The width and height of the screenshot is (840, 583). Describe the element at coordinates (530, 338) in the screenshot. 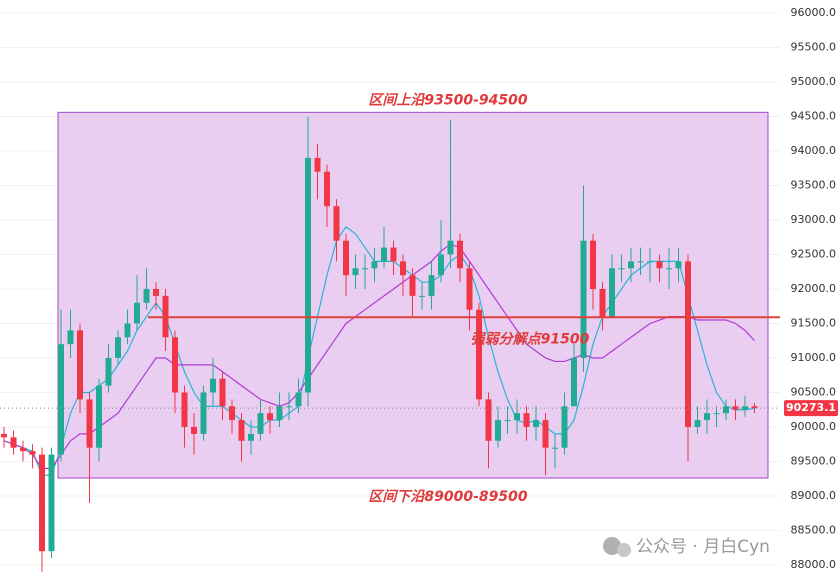

I see `annotation: 强弱分解点91500` at that location.